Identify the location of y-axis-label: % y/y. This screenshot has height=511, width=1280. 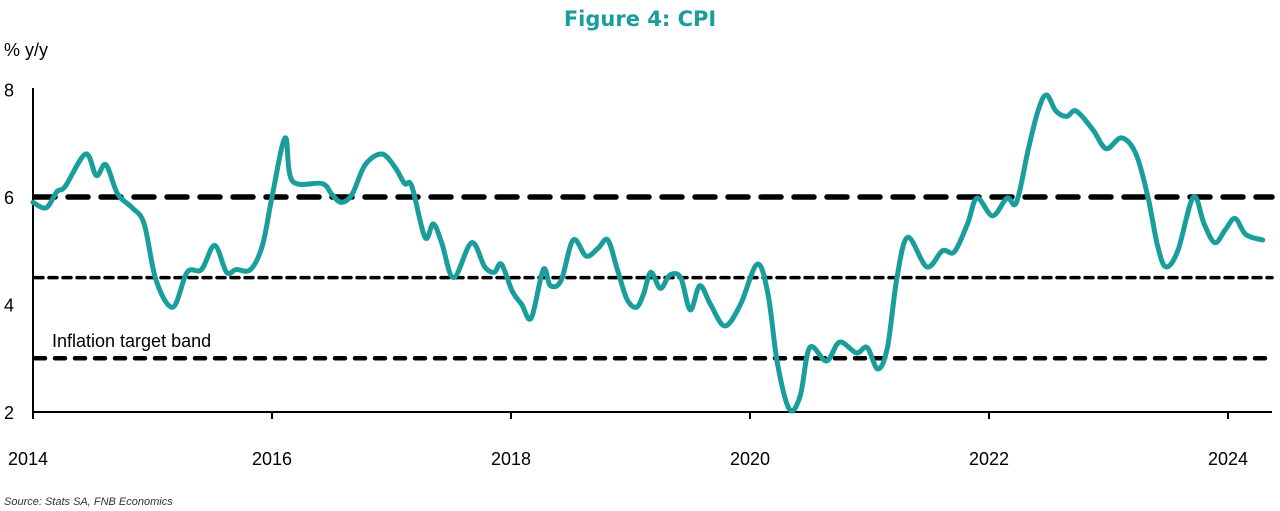
(26, 50).